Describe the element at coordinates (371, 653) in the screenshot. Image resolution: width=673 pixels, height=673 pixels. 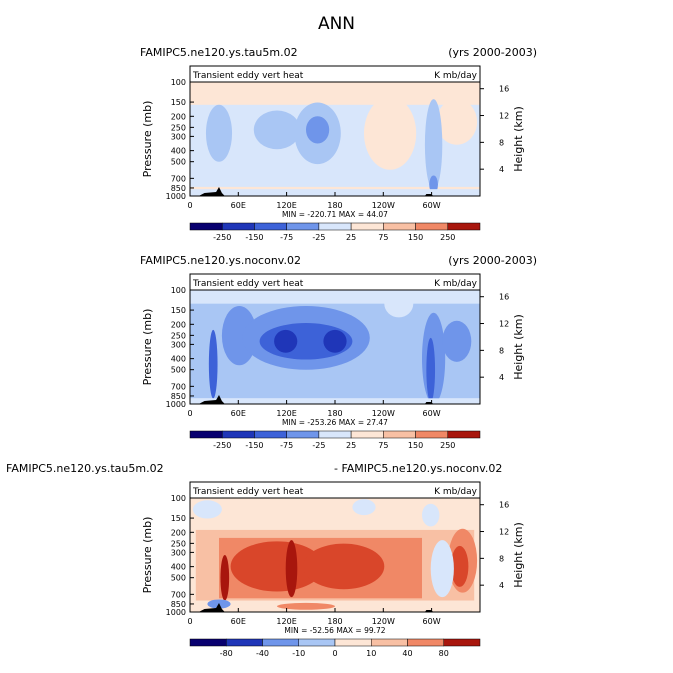
I see `colorbar-label: 10` at that location.